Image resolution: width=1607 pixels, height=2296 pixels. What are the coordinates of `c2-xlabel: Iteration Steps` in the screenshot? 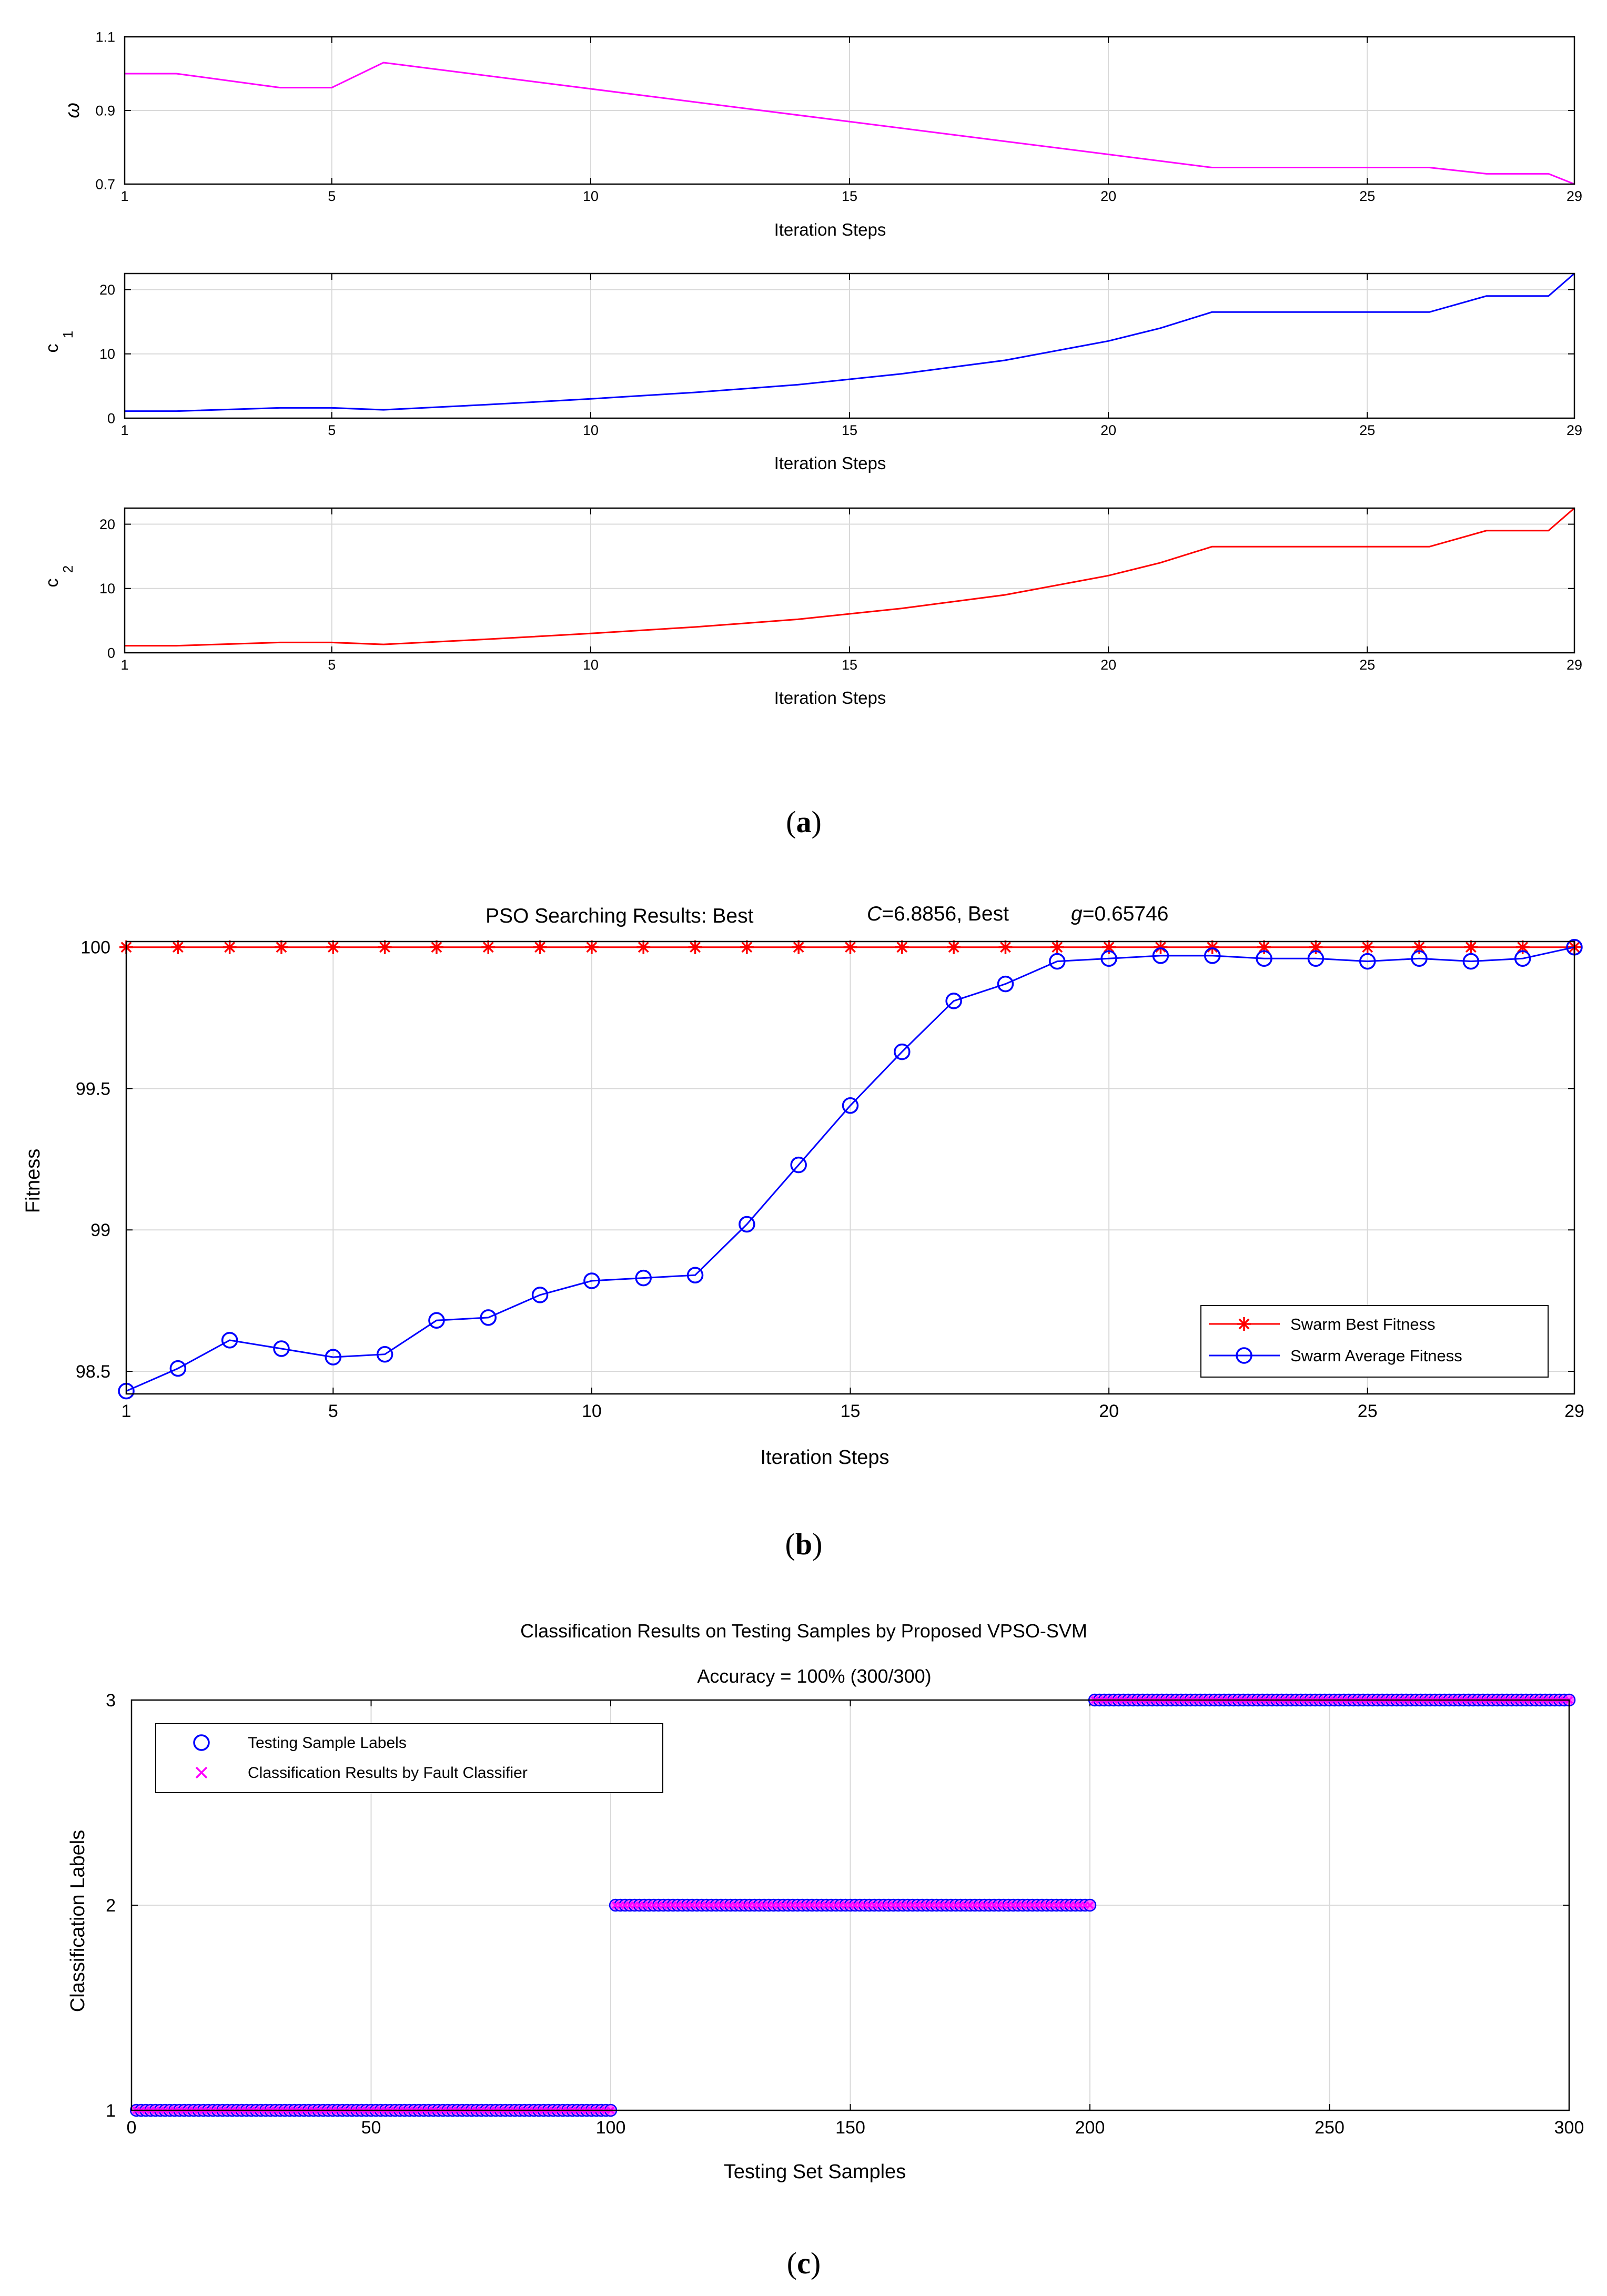 It's located at (830, 697).